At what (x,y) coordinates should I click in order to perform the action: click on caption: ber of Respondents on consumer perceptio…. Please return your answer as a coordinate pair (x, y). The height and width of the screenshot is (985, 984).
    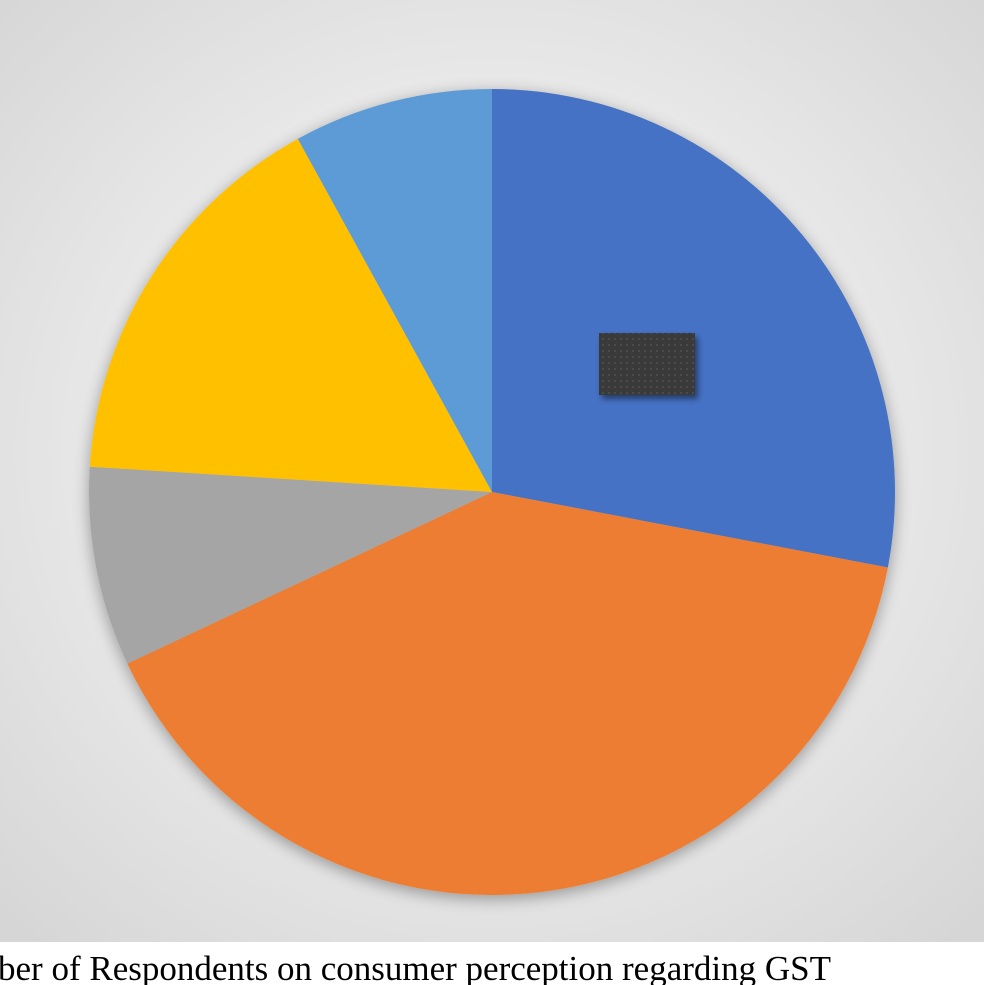
    Looking at the image, I should click on (415, 967).